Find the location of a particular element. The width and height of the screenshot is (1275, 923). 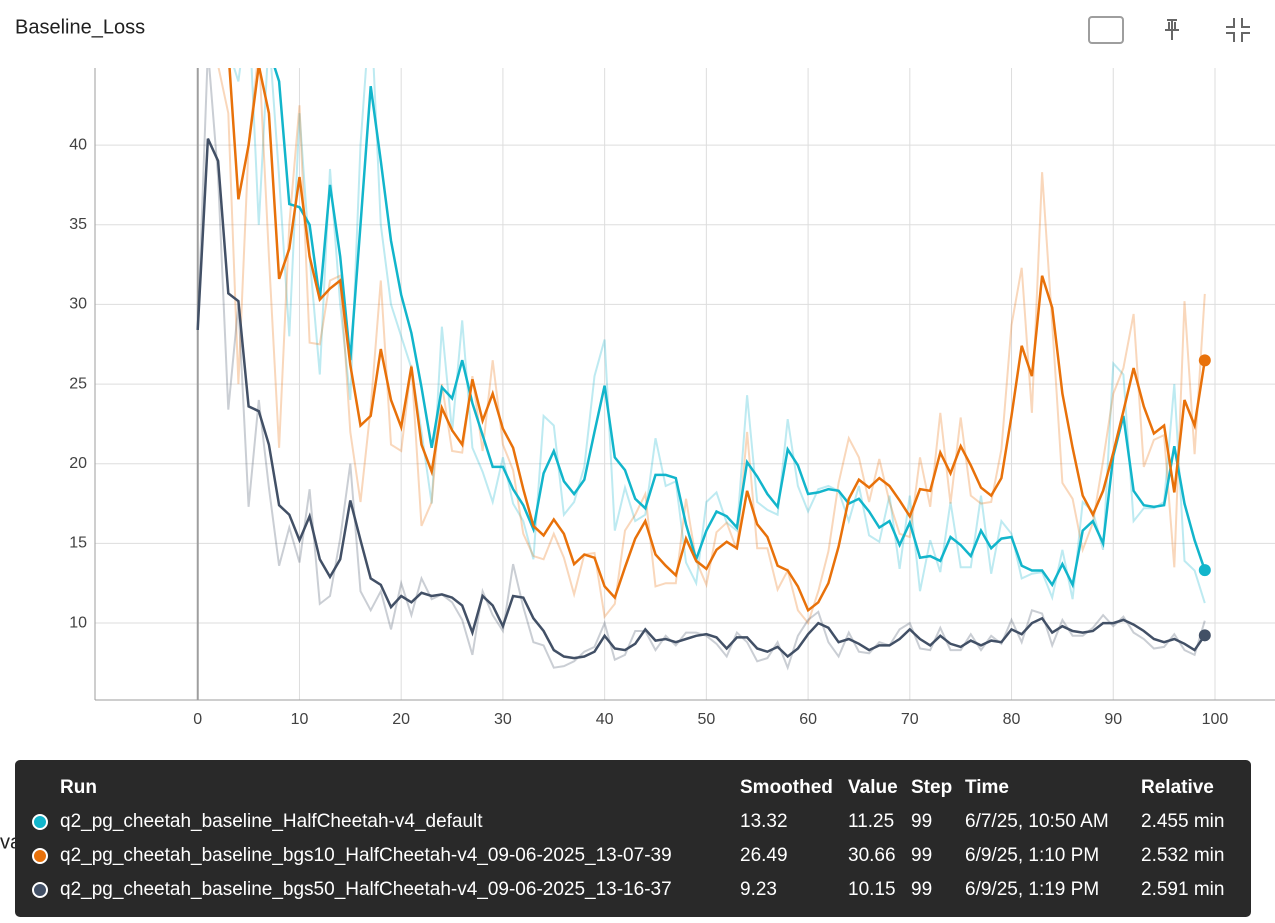

column-header: Step is located at coordinates (931, 787).